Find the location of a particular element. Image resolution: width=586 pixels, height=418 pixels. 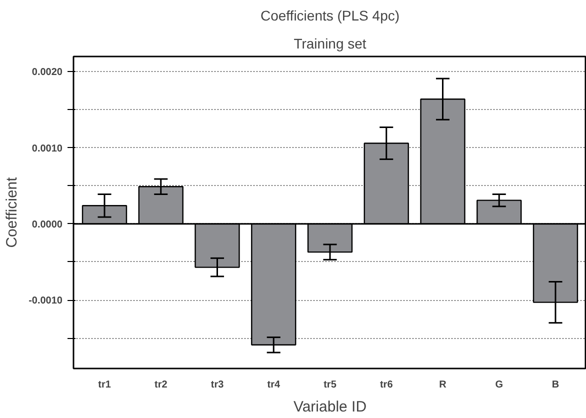

y-axis-title: Coefficient is located at coordinates (12, 212).